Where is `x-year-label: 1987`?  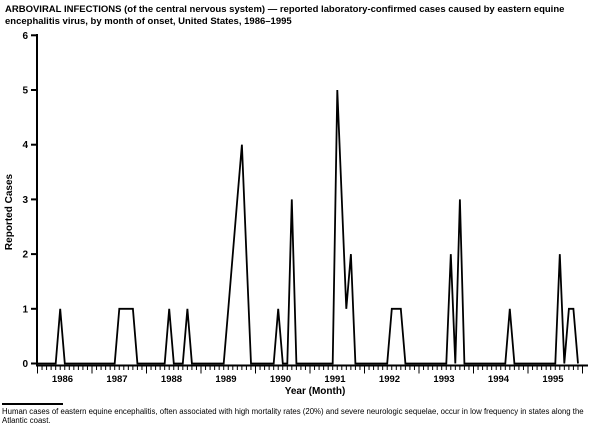 x-year-label: 1987 is located at coordinates (116, 379).